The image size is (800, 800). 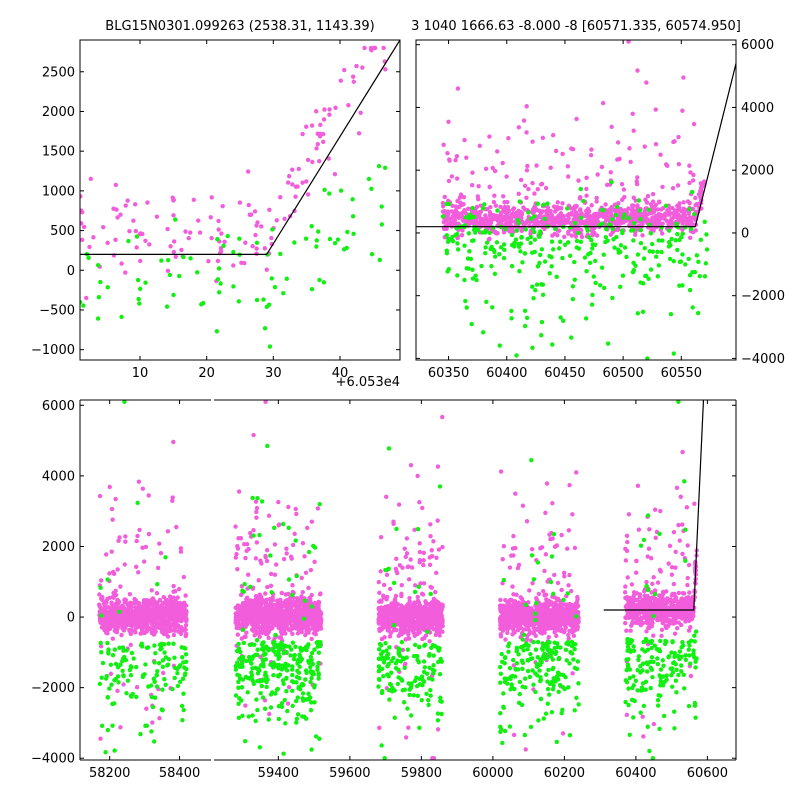 I want to click on panel-season-xtick-label: 60550, so click(x=681, y=373).